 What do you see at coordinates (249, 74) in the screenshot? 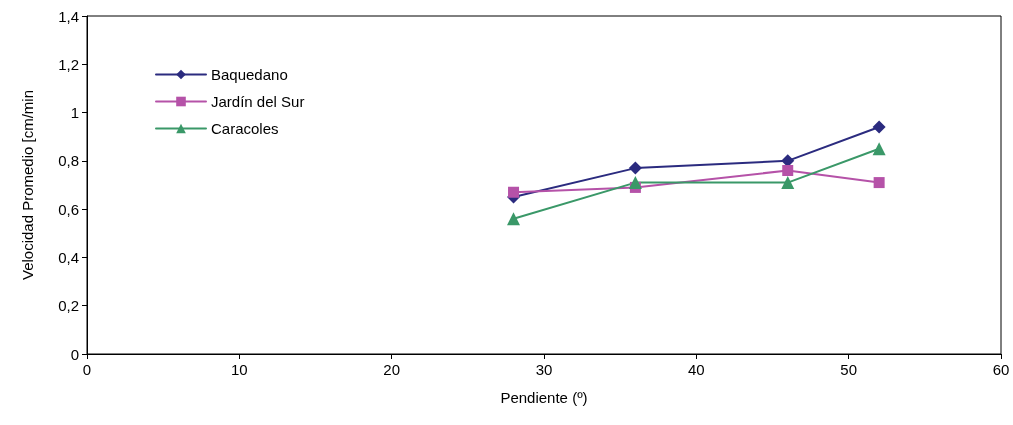
I see `legend-label: Baquedano` at bounding box center [249, 74].